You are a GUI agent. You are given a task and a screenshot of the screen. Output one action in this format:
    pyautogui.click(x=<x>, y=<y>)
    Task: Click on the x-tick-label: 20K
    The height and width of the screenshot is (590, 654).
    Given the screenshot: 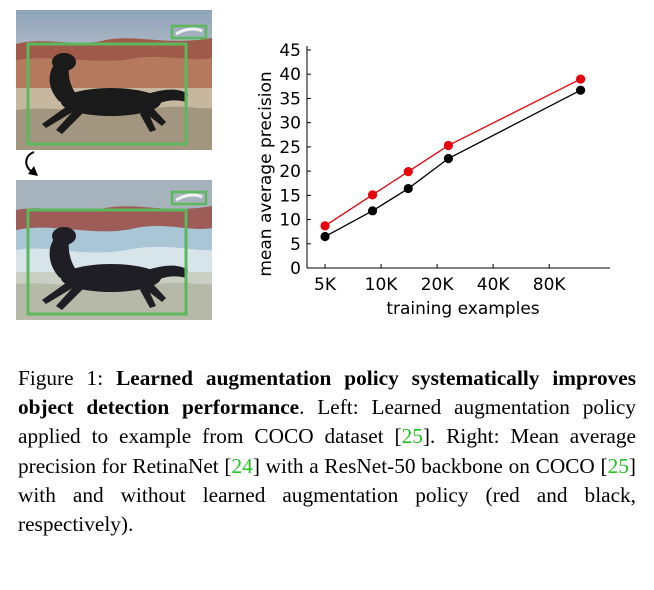 What is the action you would take?
    pyautogui.click(x=438, y=285)
    